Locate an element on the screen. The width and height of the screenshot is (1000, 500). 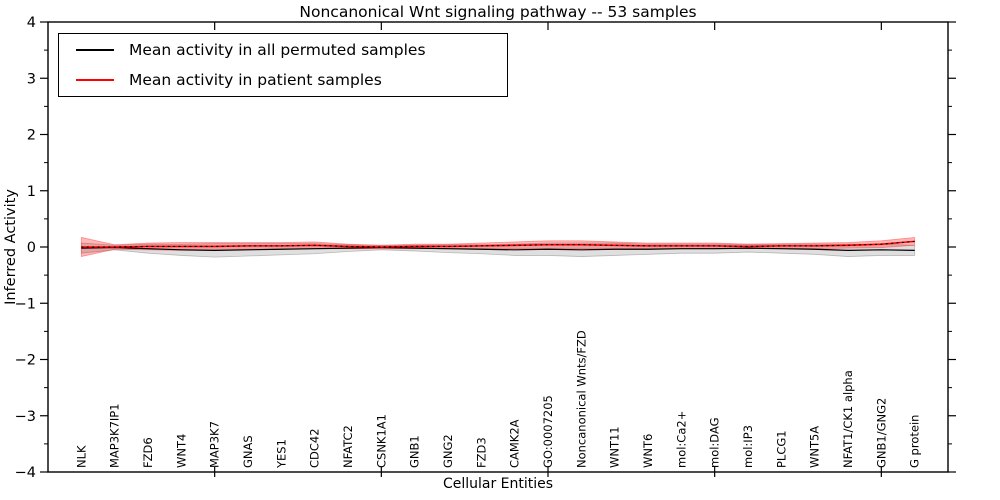
x-category-label: GNB1 is located at coordinates (415, 451).